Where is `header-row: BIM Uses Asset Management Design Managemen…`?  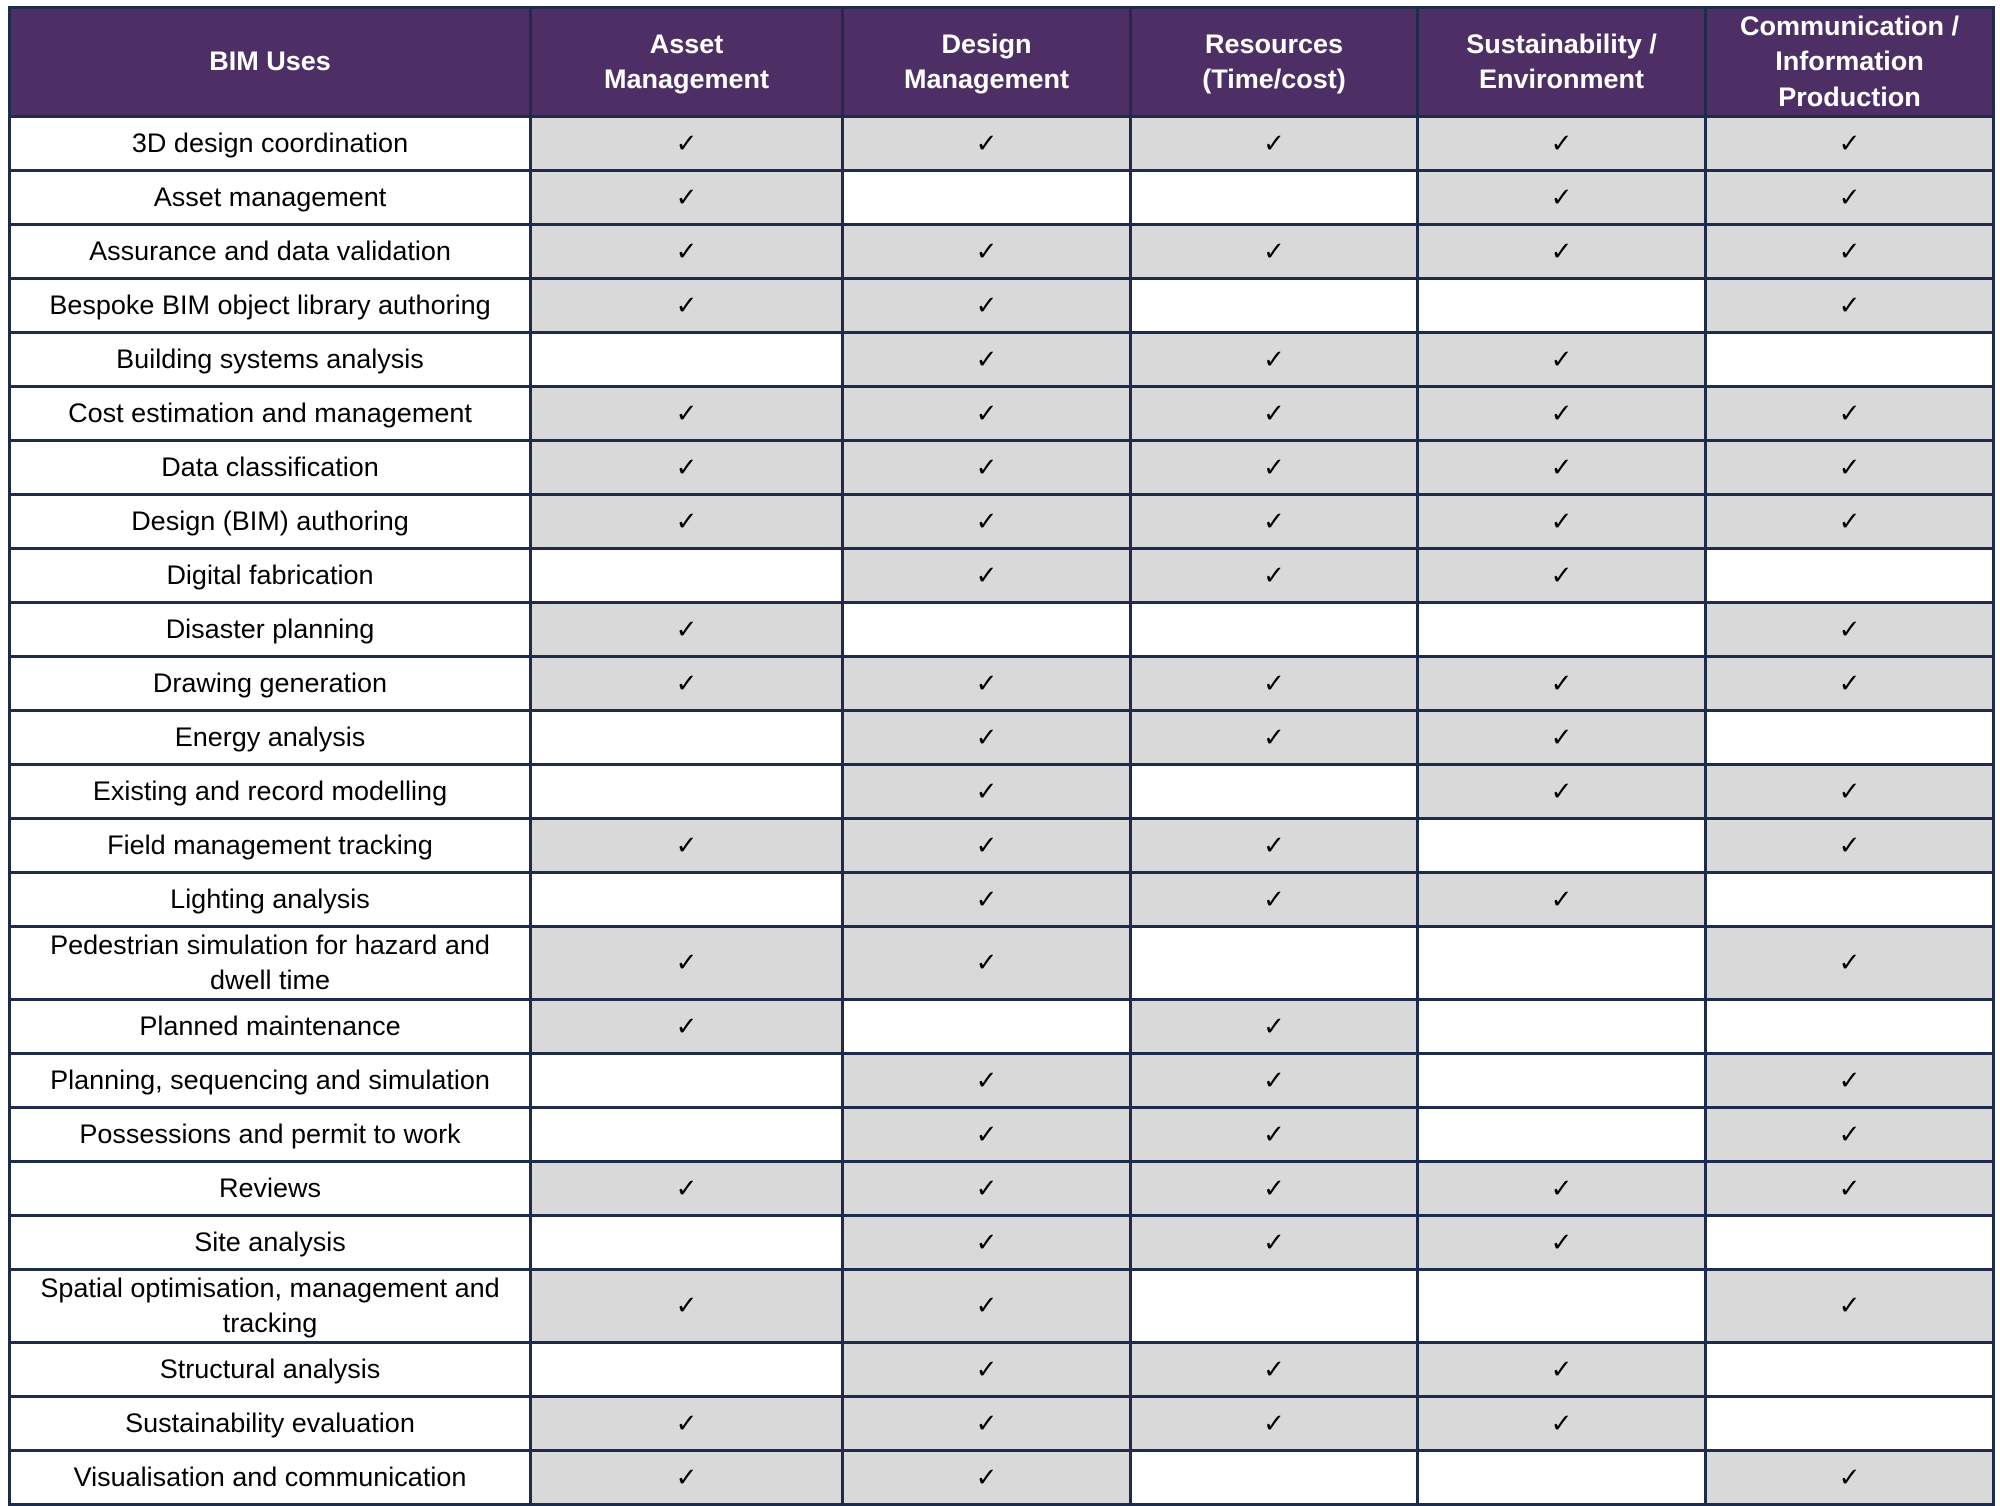
header-row: BIM Uses Asset Management Design Managemen… is located at coordinates (1001, 62).